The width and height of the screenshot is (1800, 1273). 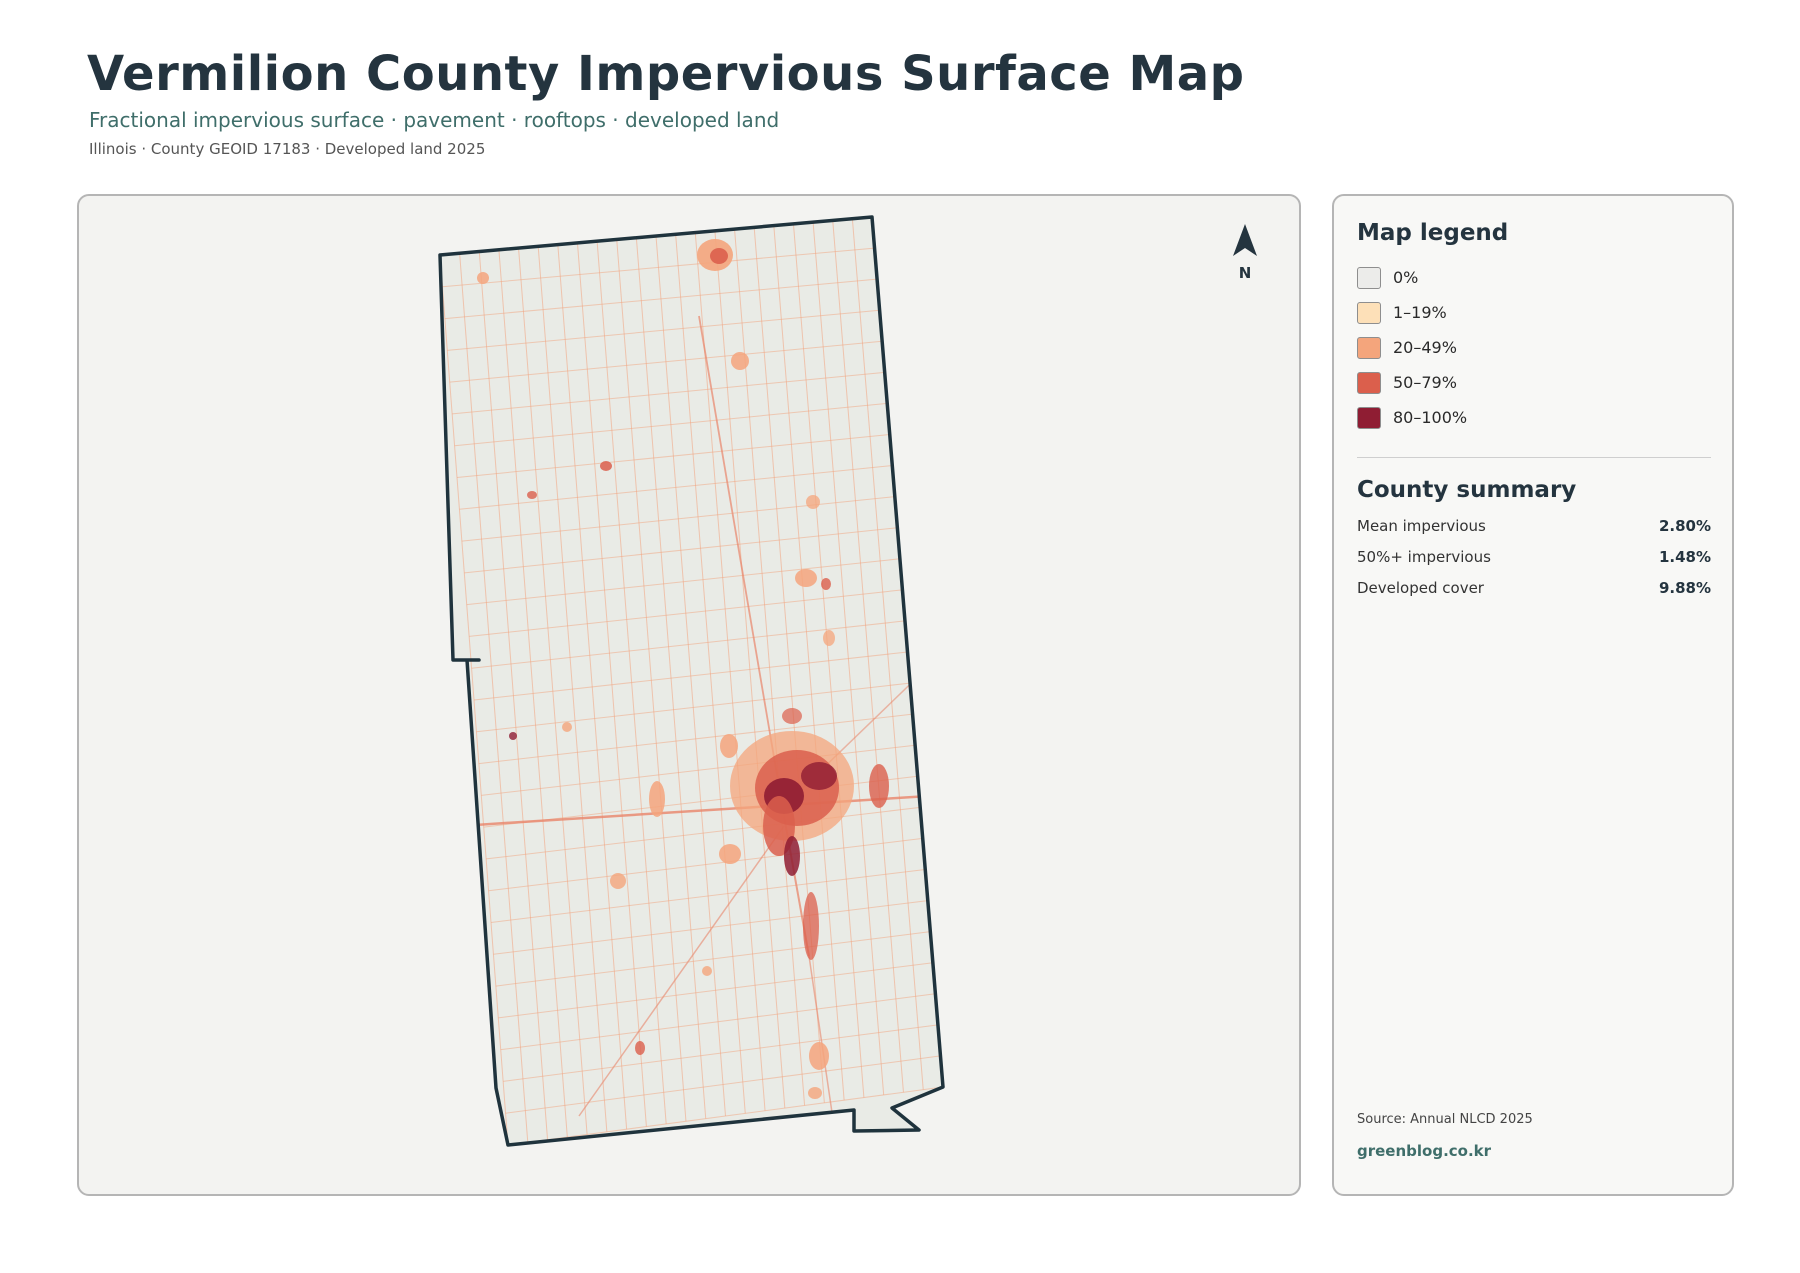 What do you see at coordinates (1534, 457) in the screenshot?
I see `legend-divider` at bounding box center [1534, 457].